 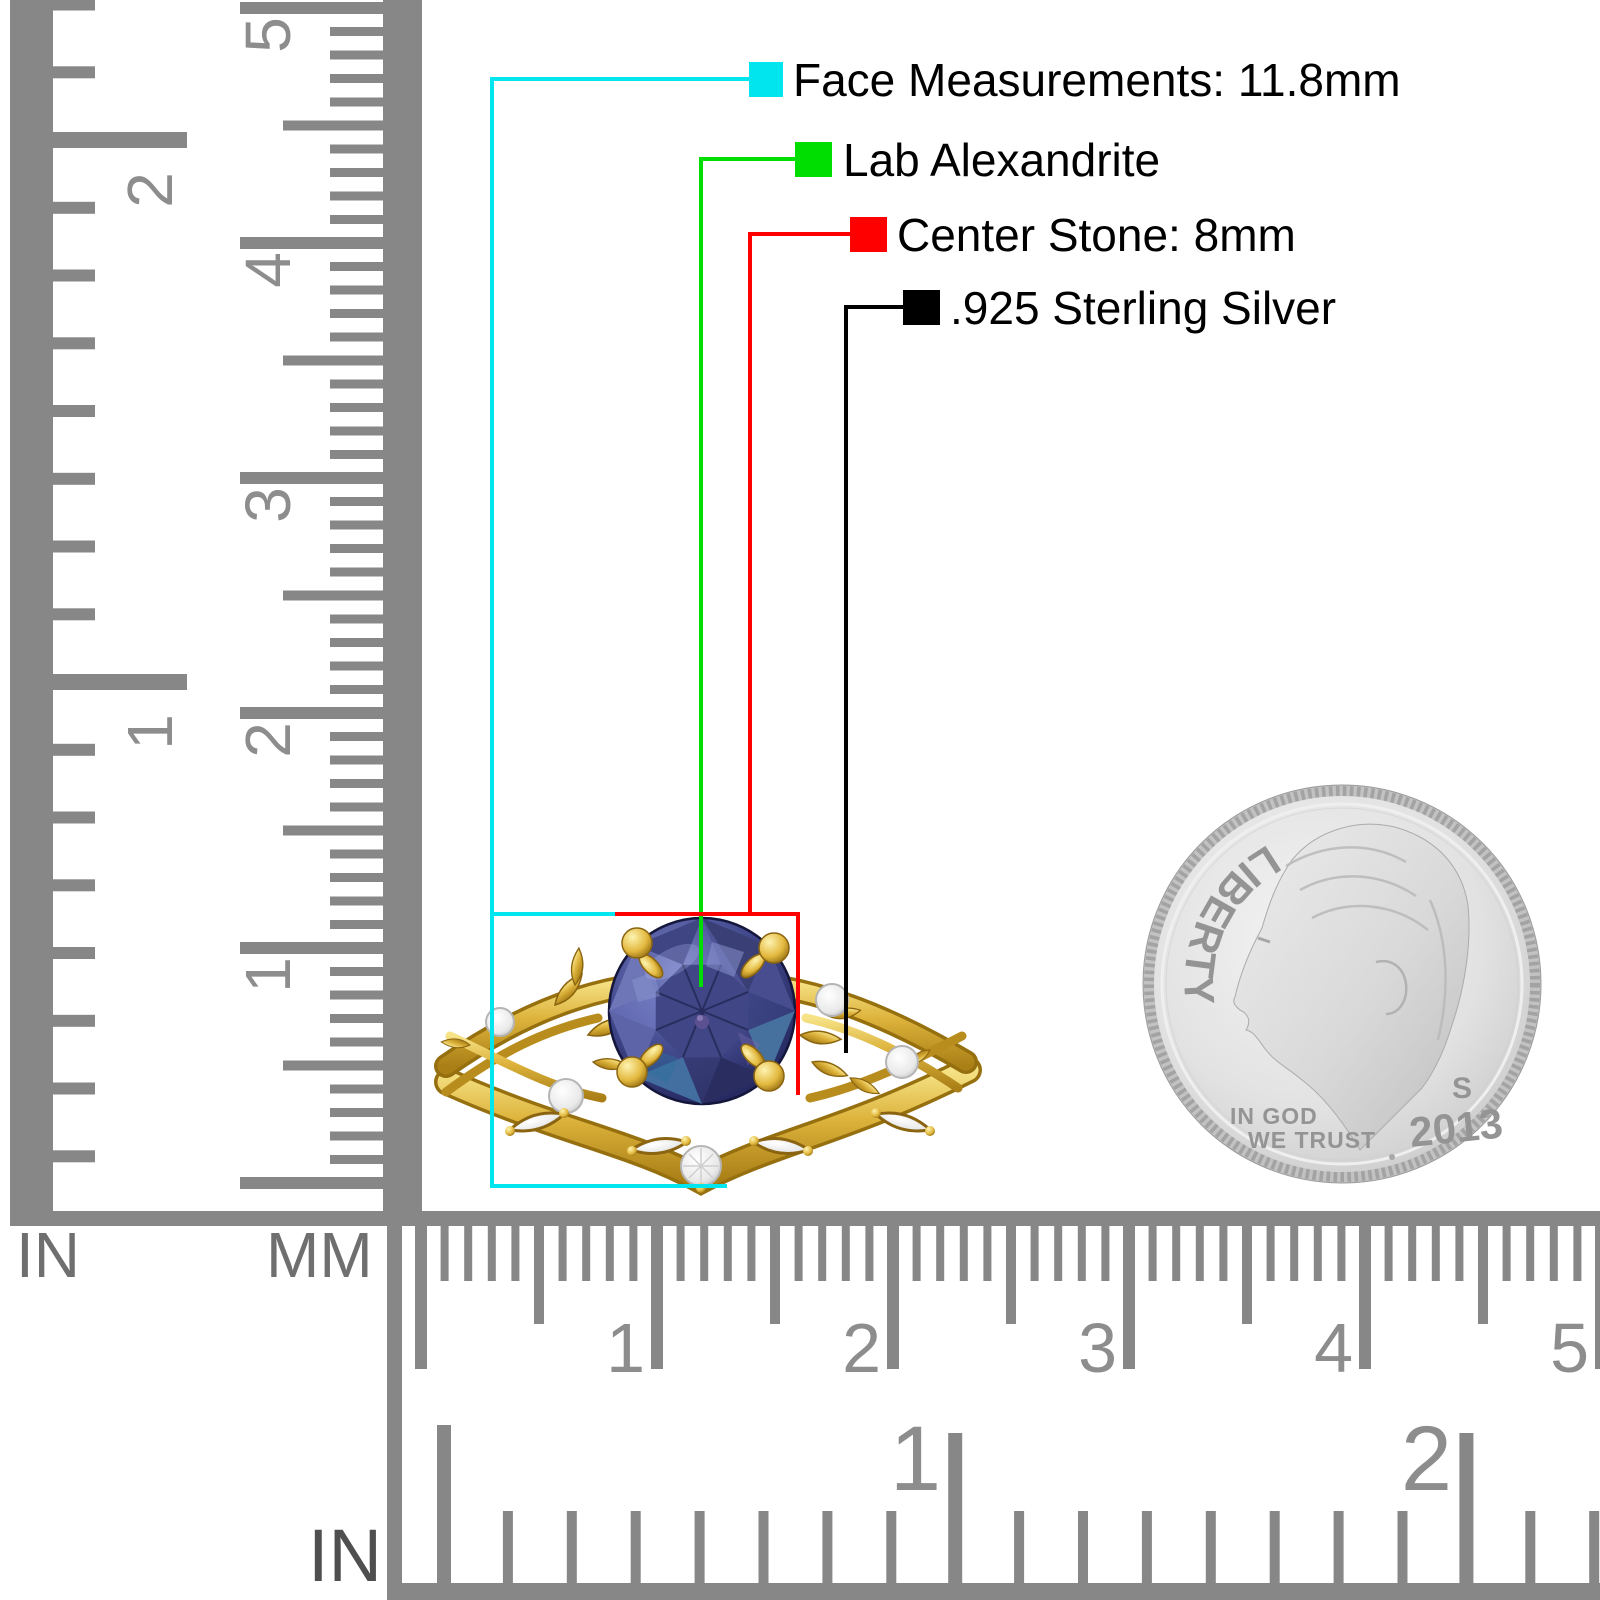 I want to click on vertical-inch-unit-label: IN, so click(x=48, y=1255).